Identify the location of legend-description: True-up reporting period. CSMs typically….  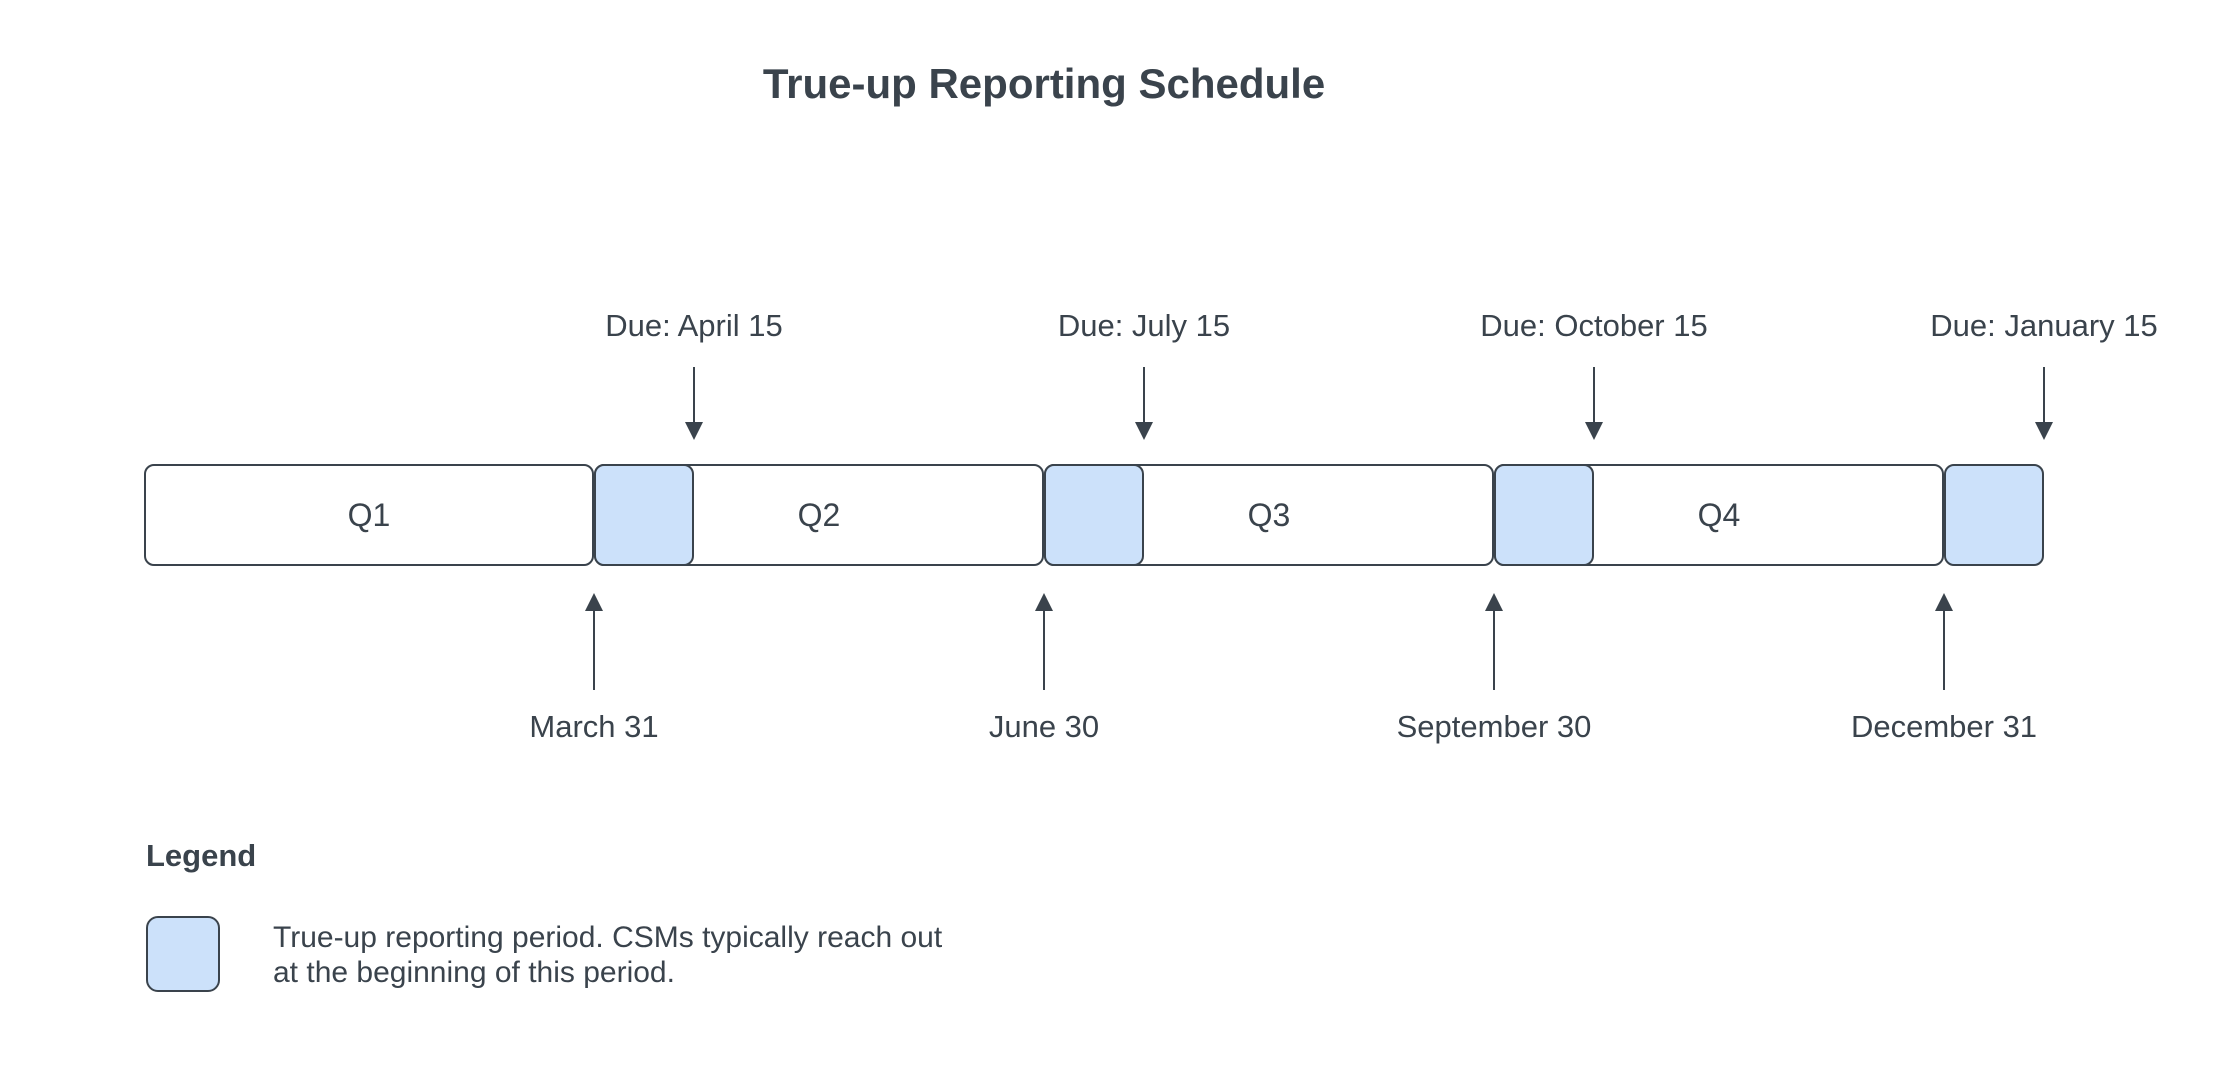
(608, 955).